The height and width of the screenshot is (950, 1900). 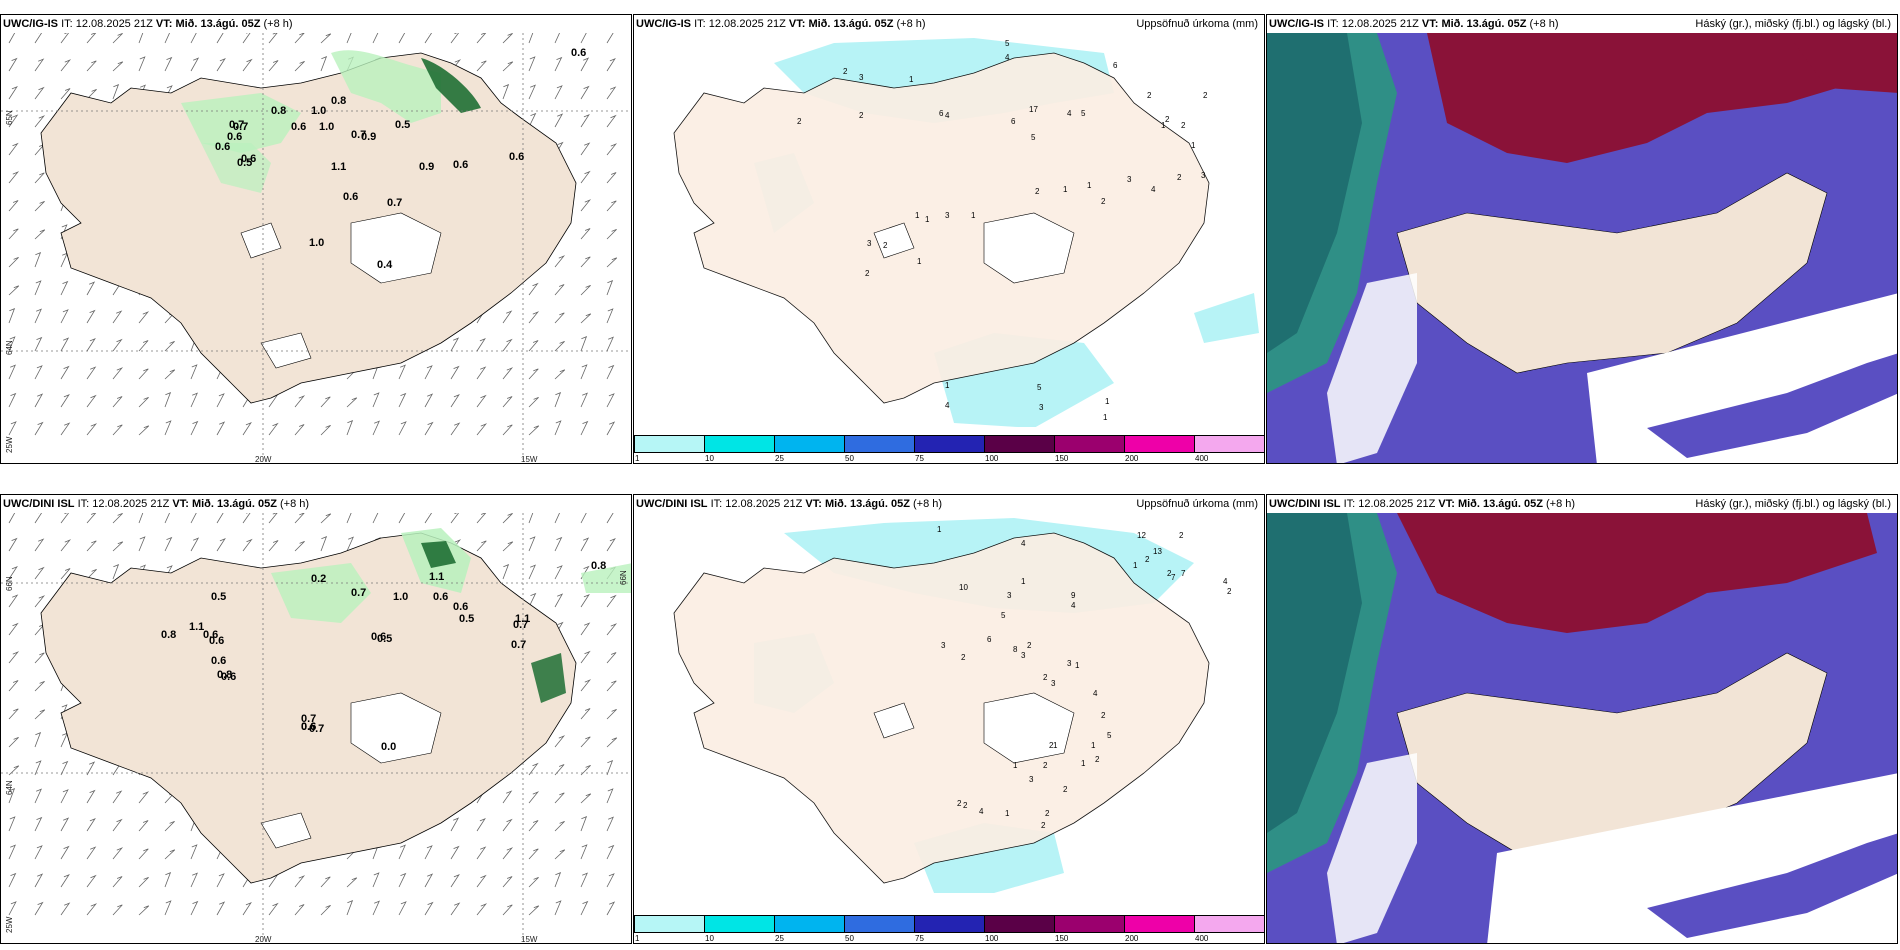 I want to click on precip-map, so click(x=941, y=705).